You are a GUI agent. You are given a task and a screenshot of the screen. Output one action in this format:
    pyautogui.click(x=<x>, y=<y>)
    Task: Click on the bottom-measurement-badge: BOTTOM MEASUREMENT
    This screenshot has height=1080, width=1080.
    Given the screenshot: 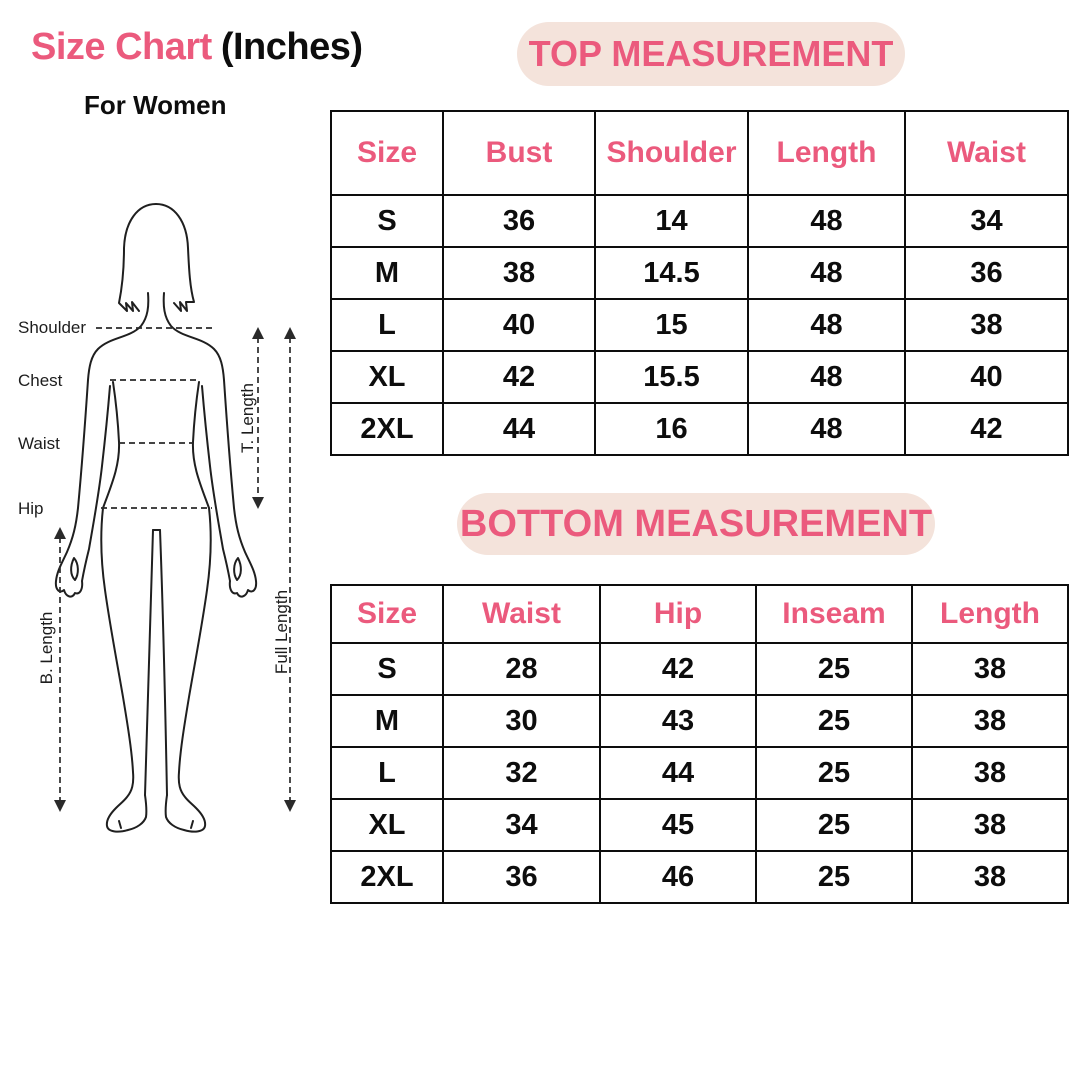 What is the action you would take?
    pyautogui.click(x=696, y=524)
    